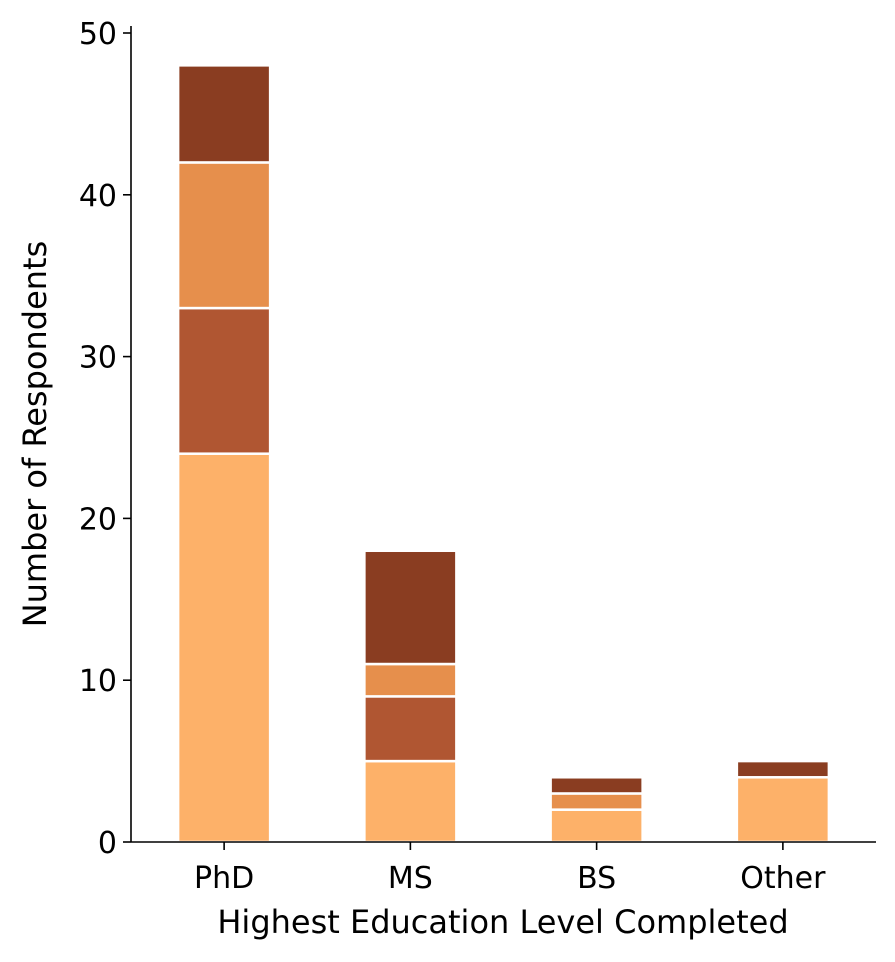 This screenshot has width=895, height=962. What do you see at coordinates (596, 878) in the screenshot?
I see `x-tick-label-bs: BS` at bounding box center [596, 878].